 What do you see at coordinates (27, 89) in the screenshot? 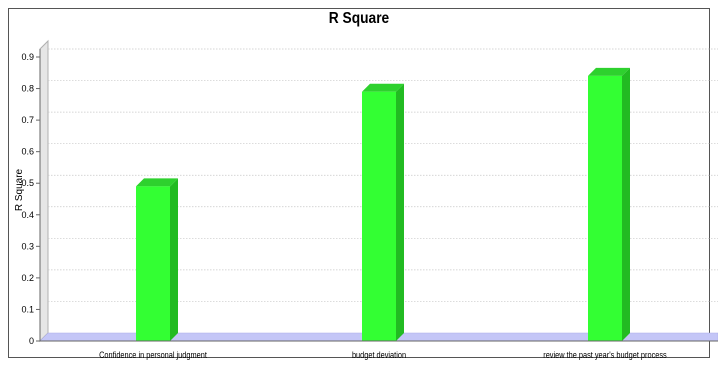
I see `y-tick-label: 0.8` at bounding box center [27, 89].